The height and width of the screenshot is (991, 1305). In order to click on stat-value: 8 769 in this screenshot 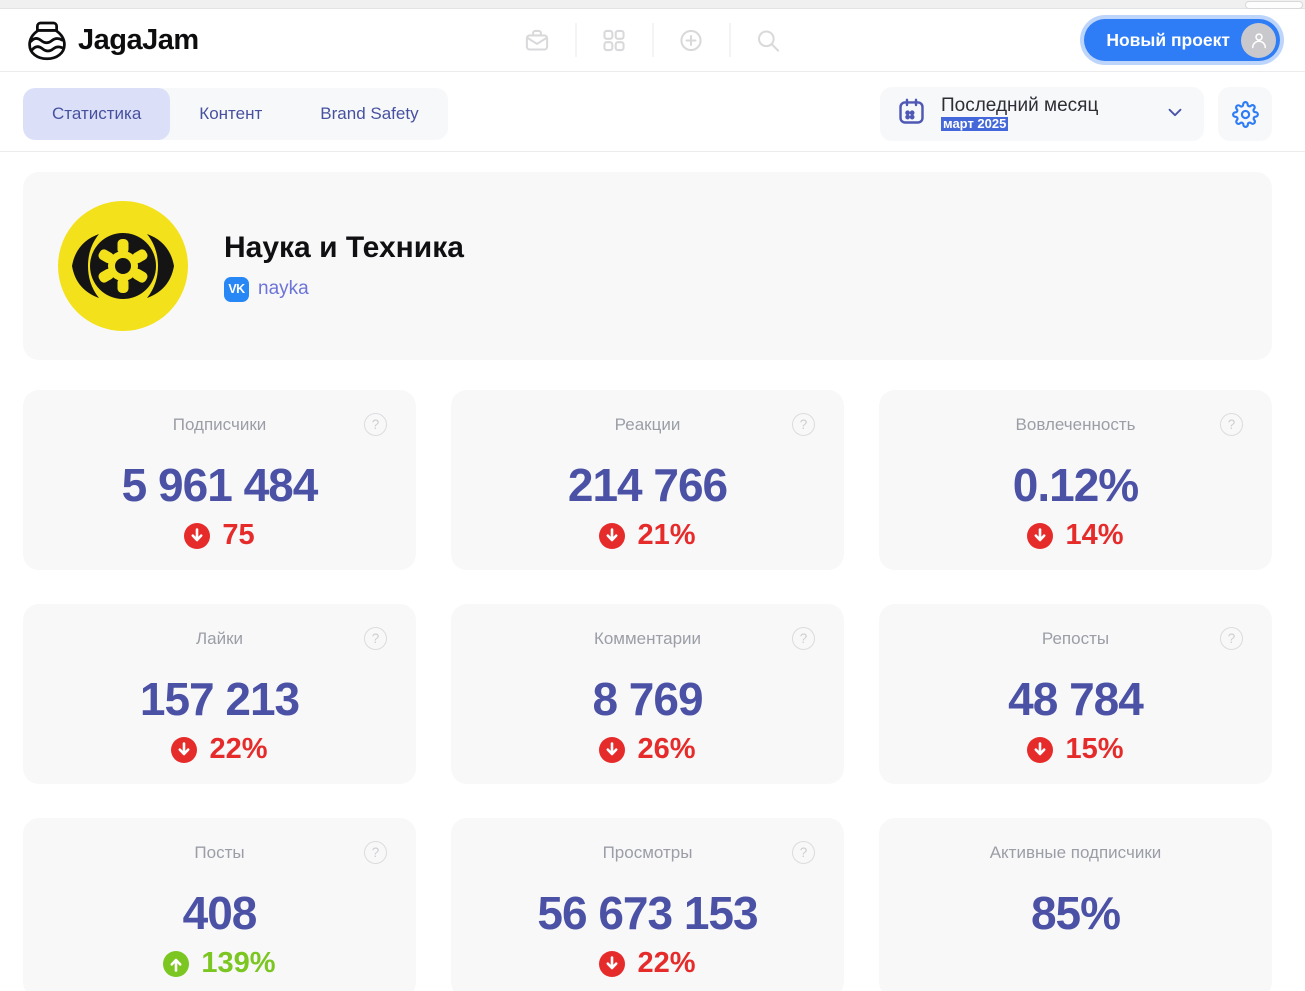, I will do `click(647, 699)`.